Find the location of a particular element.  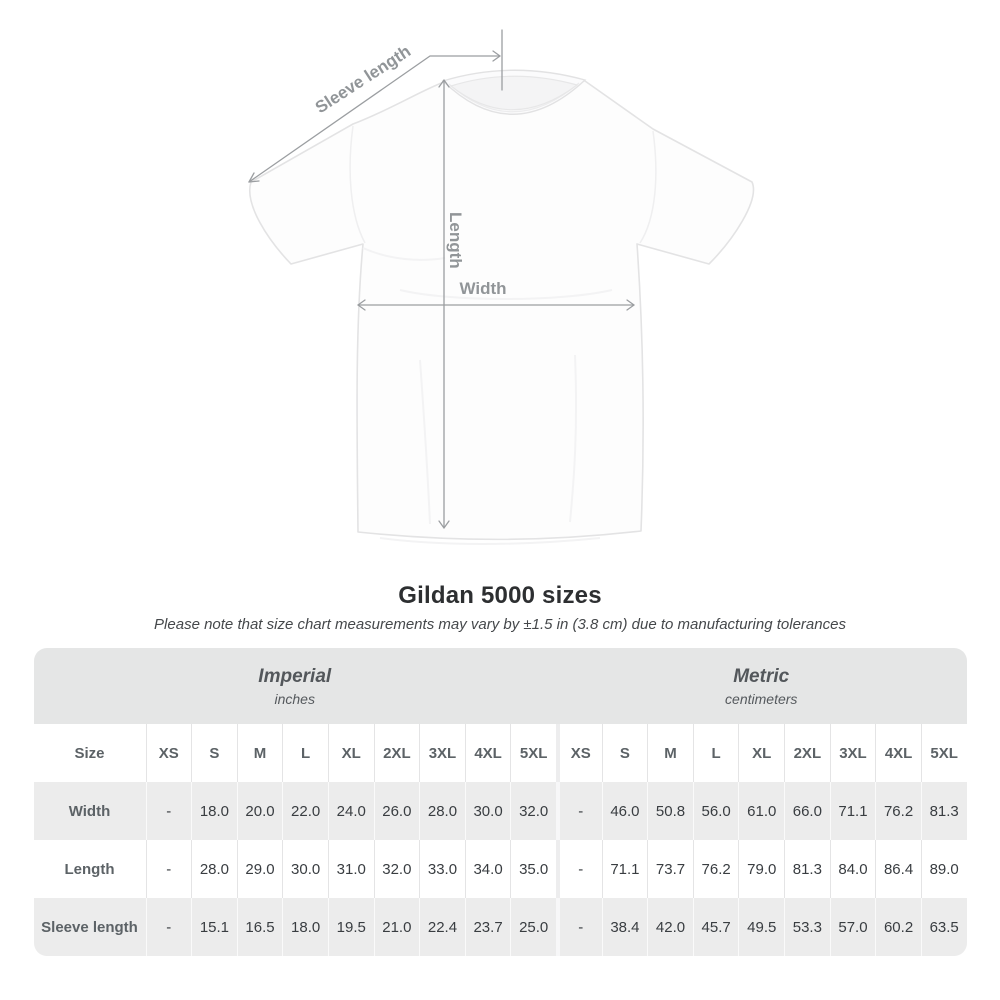

row-label: Length is located at coordinates (89, 869).